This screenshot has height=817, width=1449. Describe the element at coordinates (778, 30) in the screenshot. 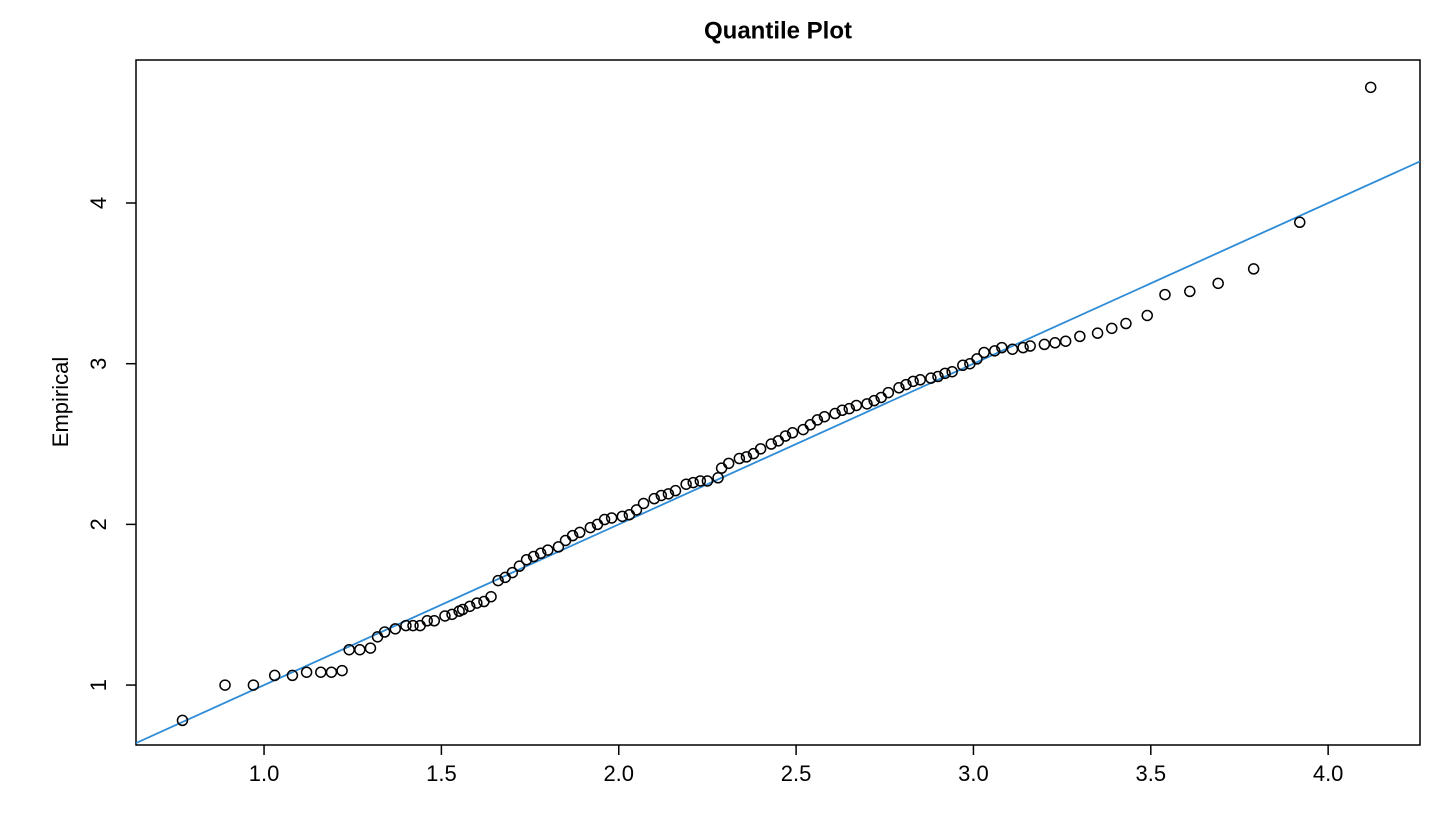

I see `chart-title: Quantile Plot` at that location.